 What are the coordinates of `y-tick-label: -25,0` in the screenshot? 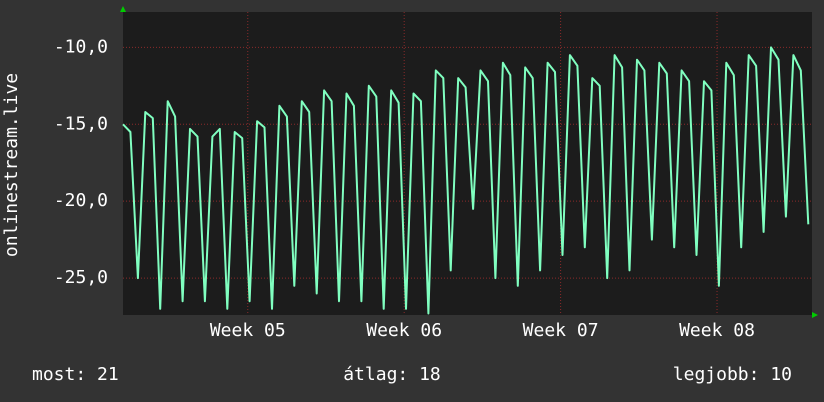 It's located at (81, 277).